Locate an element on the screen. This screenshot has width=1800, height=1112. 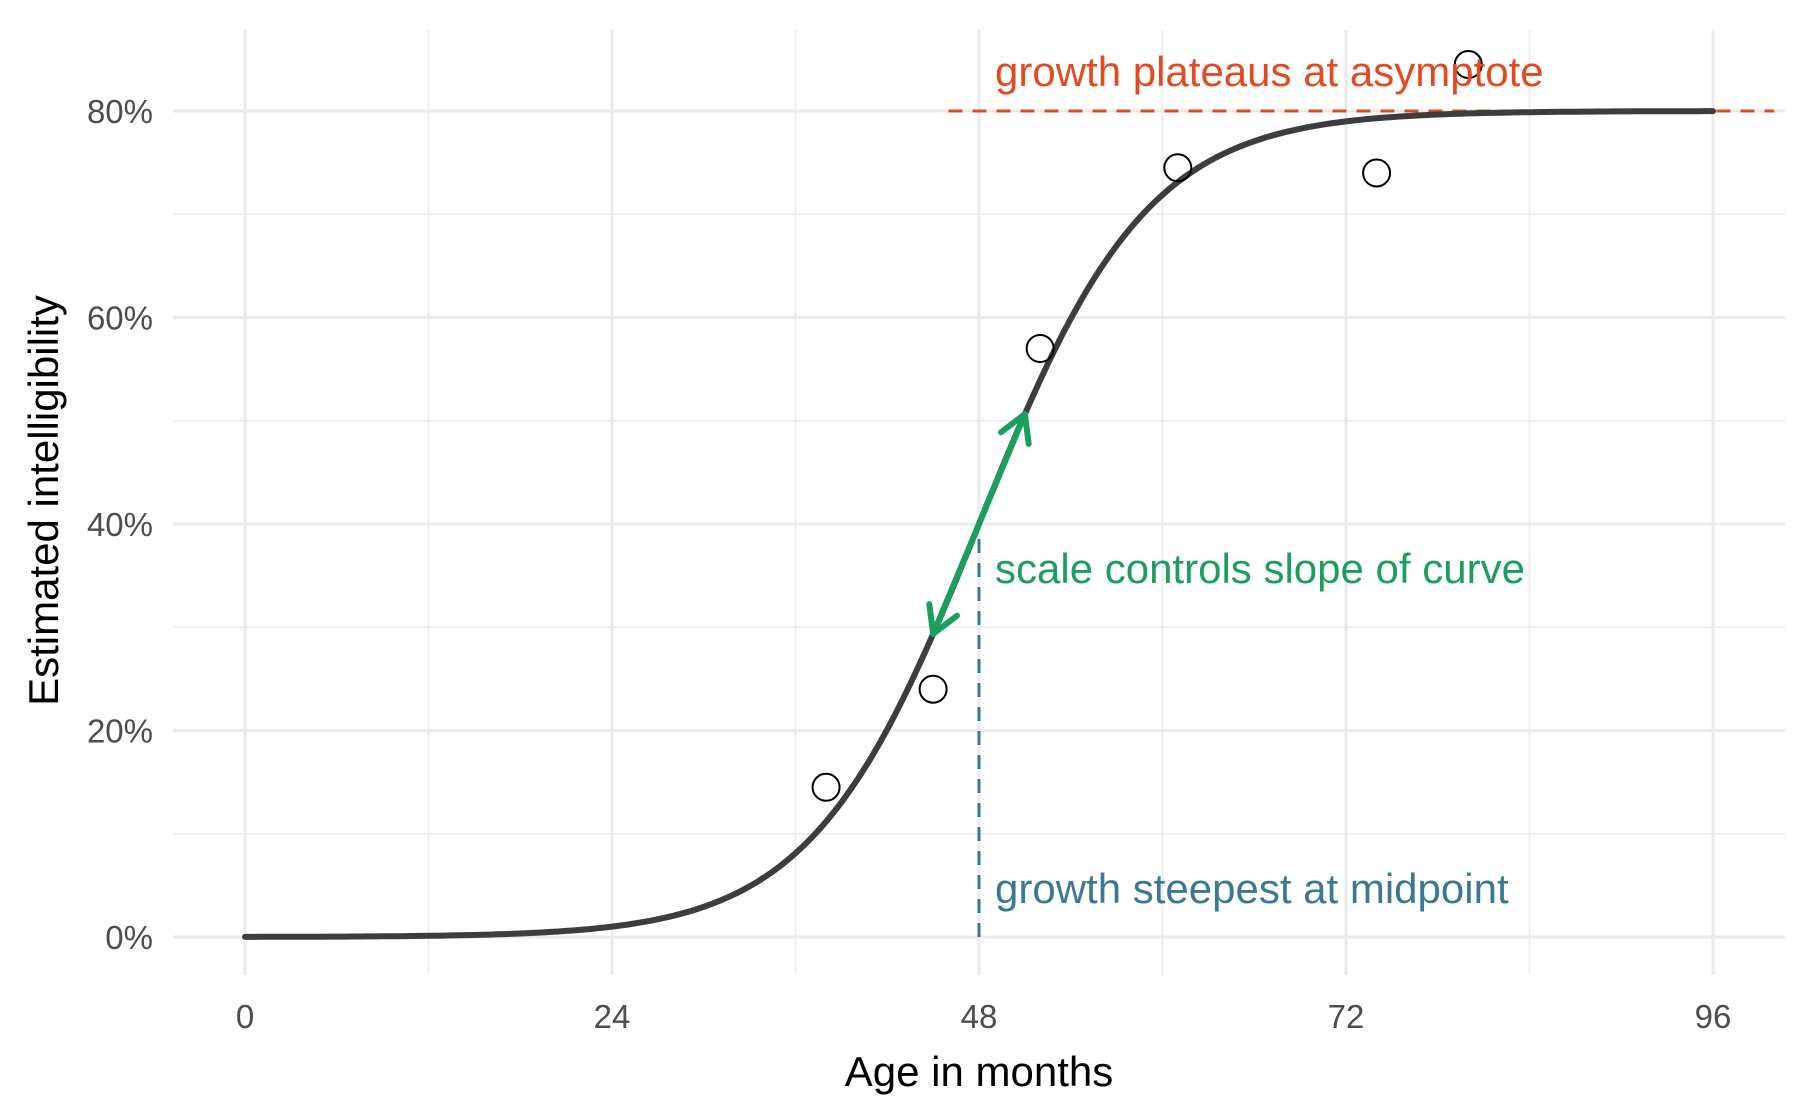
midpoint-annotation: growth steepest at midpoint is located at coordinates (1252, 888).